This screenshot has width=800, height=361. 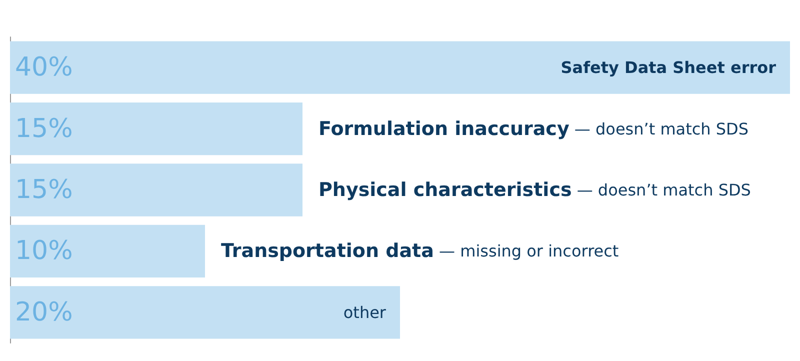 What do you see at coordinates (364, 312) in the screenshot?
I see `y-tick-label: other` at bounding box center [364, 312].